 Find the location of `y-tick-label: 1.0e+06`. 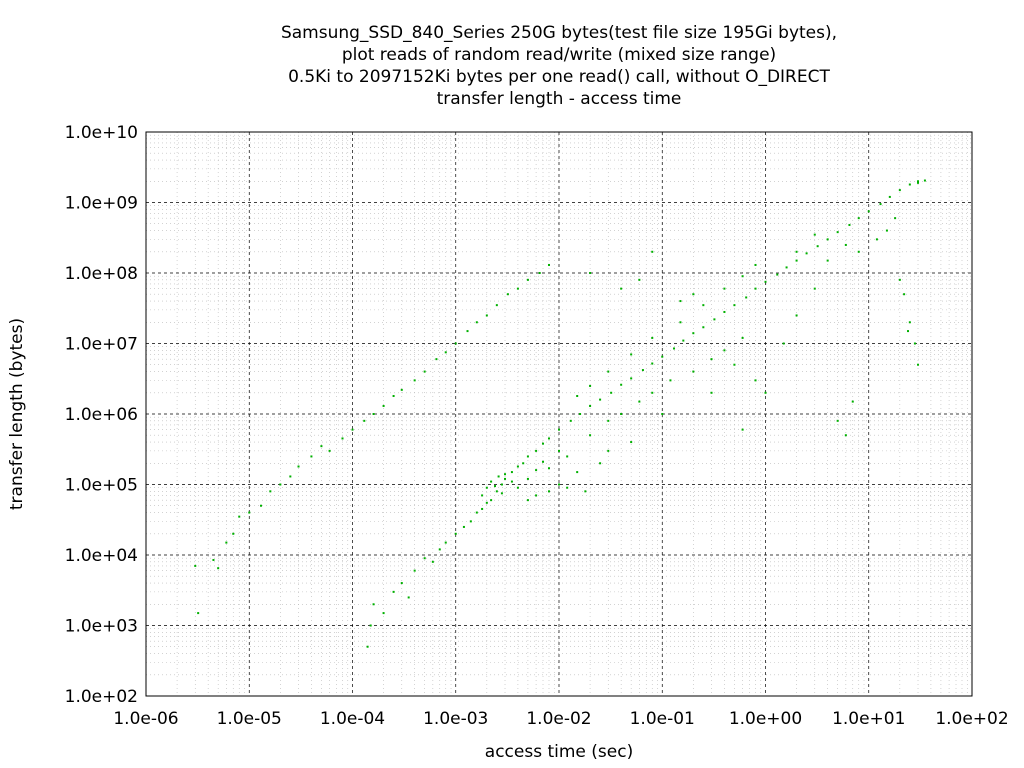

y-tick-label: 1.0e+06 is located at coordinates (101, 415).